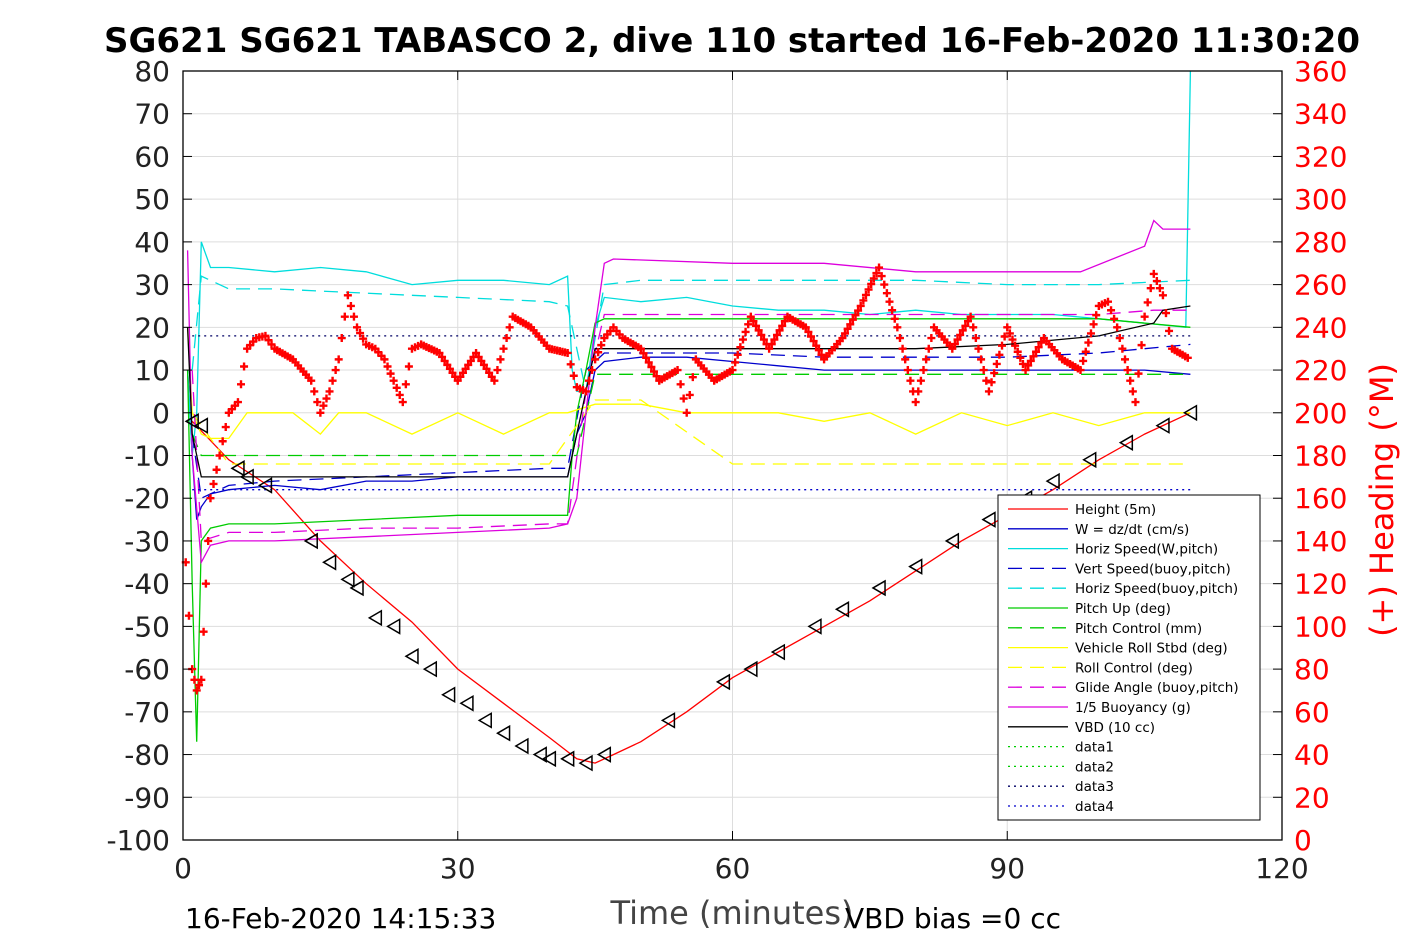 This screenshot has width=1417, height=949. Describe the element at coordinates (147, 669) in the screenshot. I see `y-tick-label-left: -60` at that location.